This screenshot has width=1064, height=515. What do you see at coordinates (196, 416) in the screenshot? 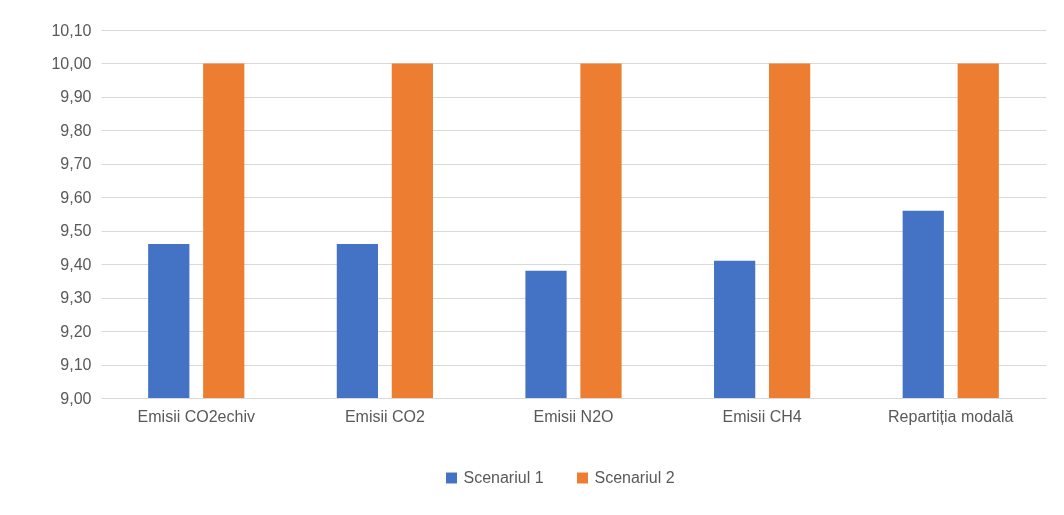
I see `x-tick-label: Emisii CO2echiv` at bounding box center [196, 416].